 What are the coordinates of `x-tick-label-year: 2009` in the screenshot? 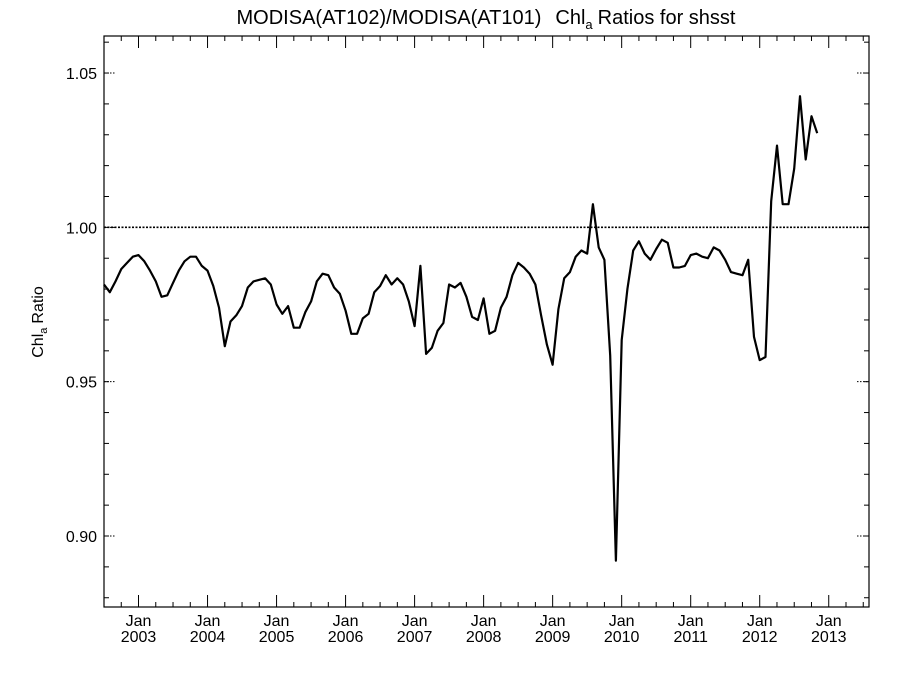 It's located at (553, 637).